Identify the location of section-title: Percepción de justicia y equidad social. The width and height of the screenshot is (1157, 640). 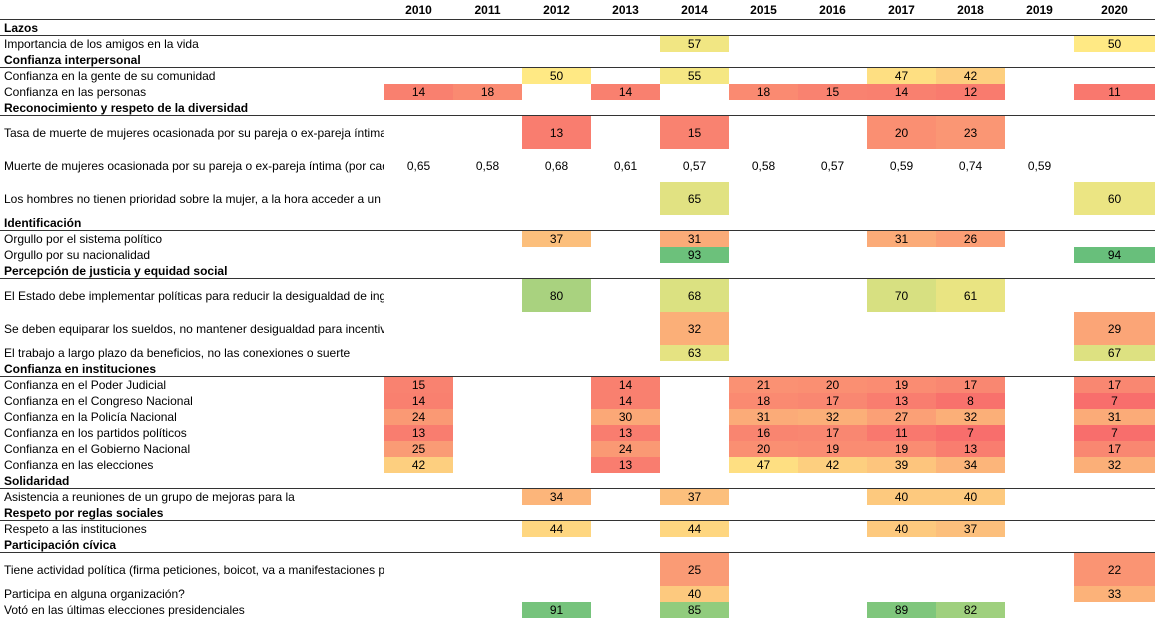
(577, 271).